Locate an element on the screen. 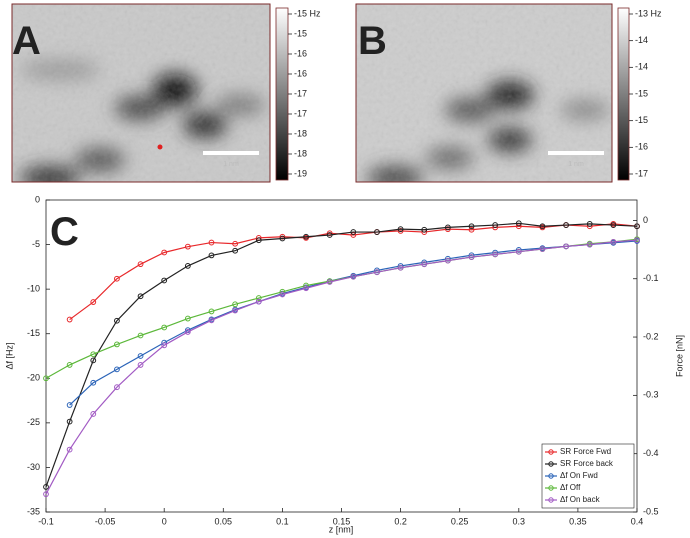 This screenshot has width=690, height=538. tip-marker is located at coordinates (160, 147).